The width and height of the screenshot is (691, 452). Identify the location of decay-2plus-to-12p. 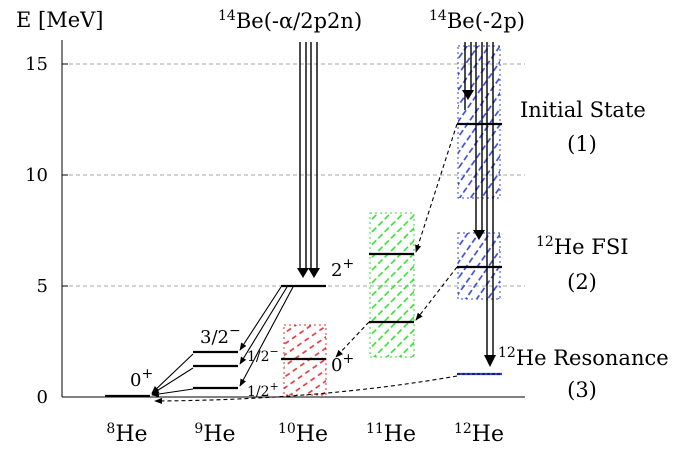
(266, 336).